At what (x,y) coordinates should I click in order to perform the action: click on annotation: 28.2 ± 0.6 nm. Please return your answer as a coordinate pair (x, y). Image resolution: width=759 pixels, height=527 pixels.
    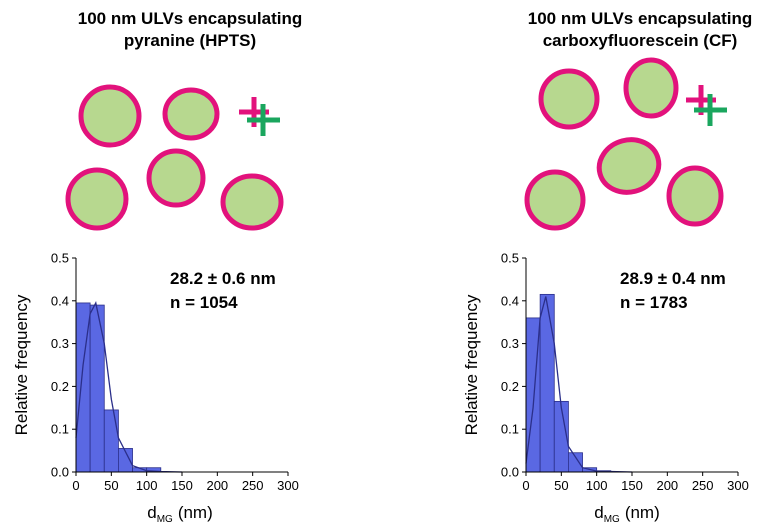
    Looking at the image, I should click on (223, 278).